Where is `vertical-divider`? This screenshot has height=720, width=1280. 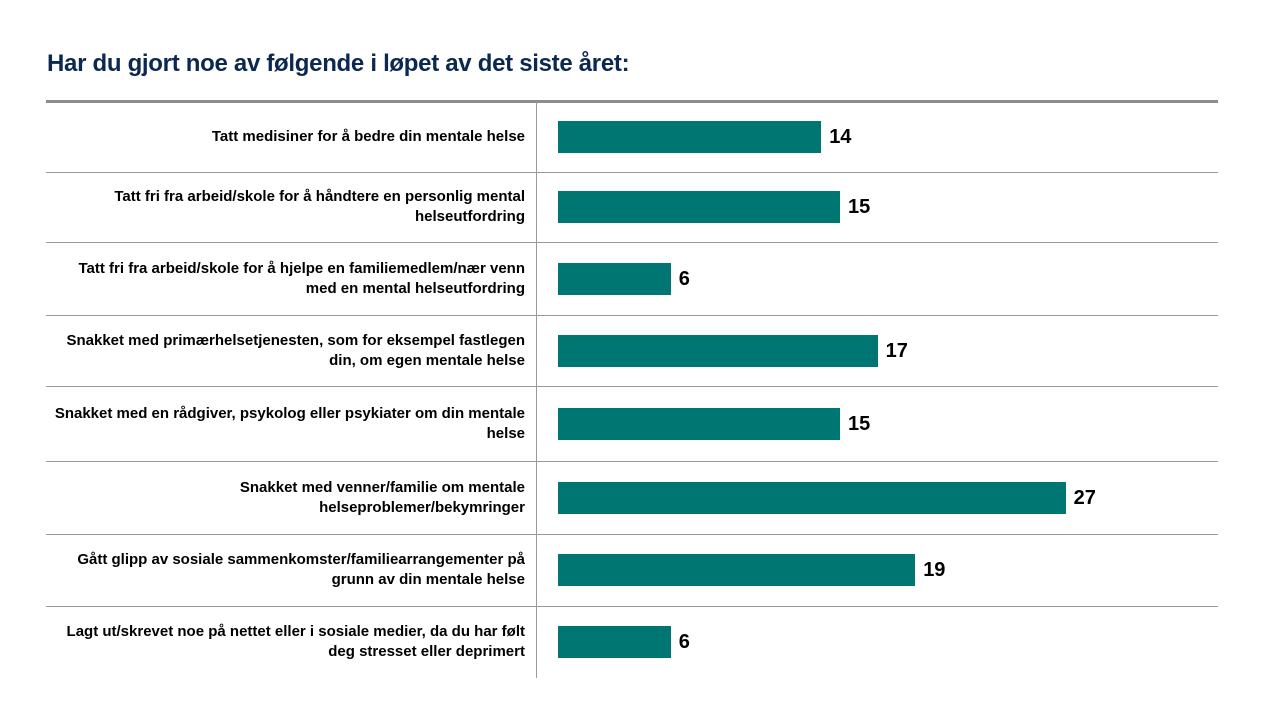
vertical-divider is located at coordinates (536, 390).